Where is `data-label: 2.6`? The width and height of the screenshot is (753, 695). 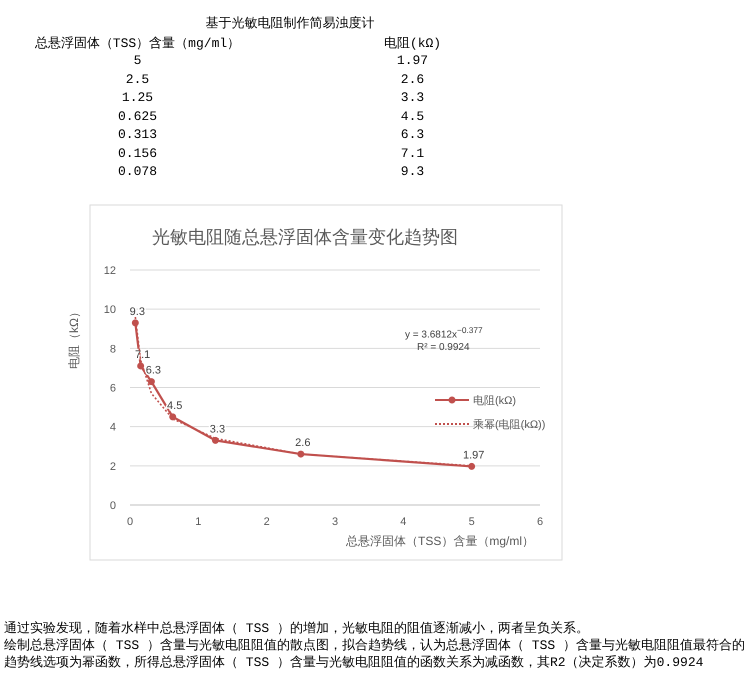 data-label: 2.6 is located at coordinates (302, 443).